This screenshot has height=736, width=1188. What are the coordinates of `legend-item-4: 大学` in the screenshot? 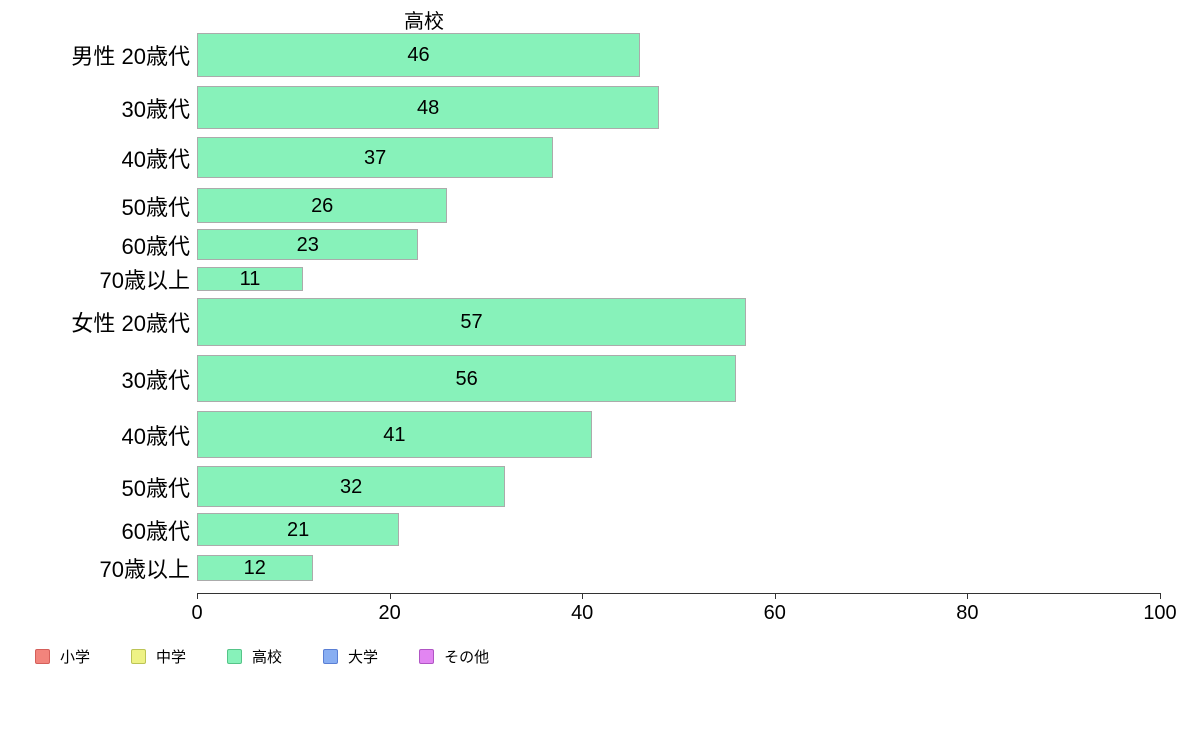 It's located at (350, 656).